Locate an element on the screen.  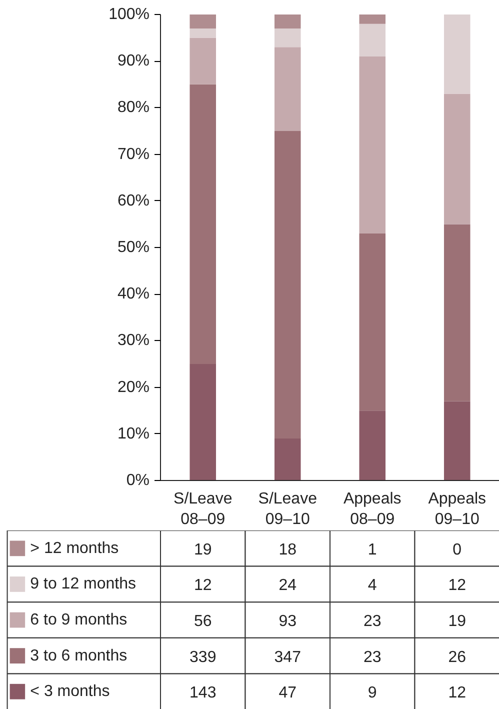
y-tick-label: 10% is located at coordinates (133, 433).